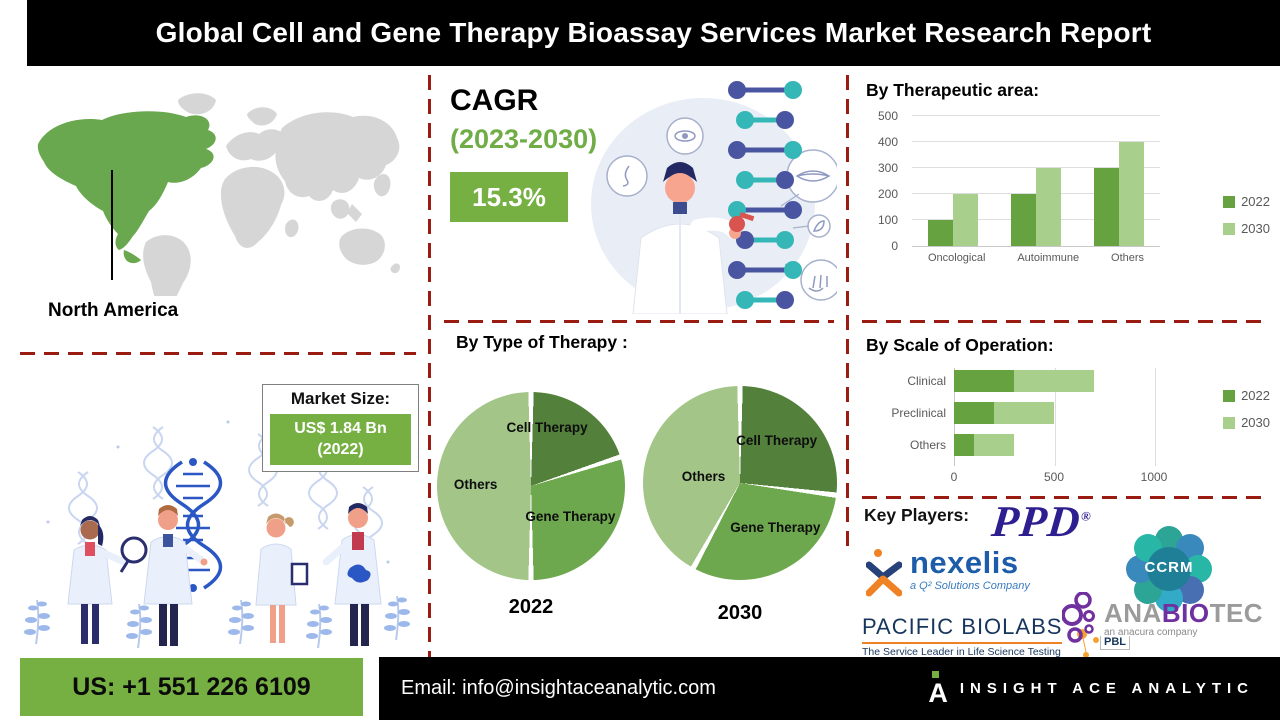 This screenshot has height=720, width=1280. Describe the element at coordinates (918, 413) in the screenshot. I see `category-label: Preclinical` at that location.